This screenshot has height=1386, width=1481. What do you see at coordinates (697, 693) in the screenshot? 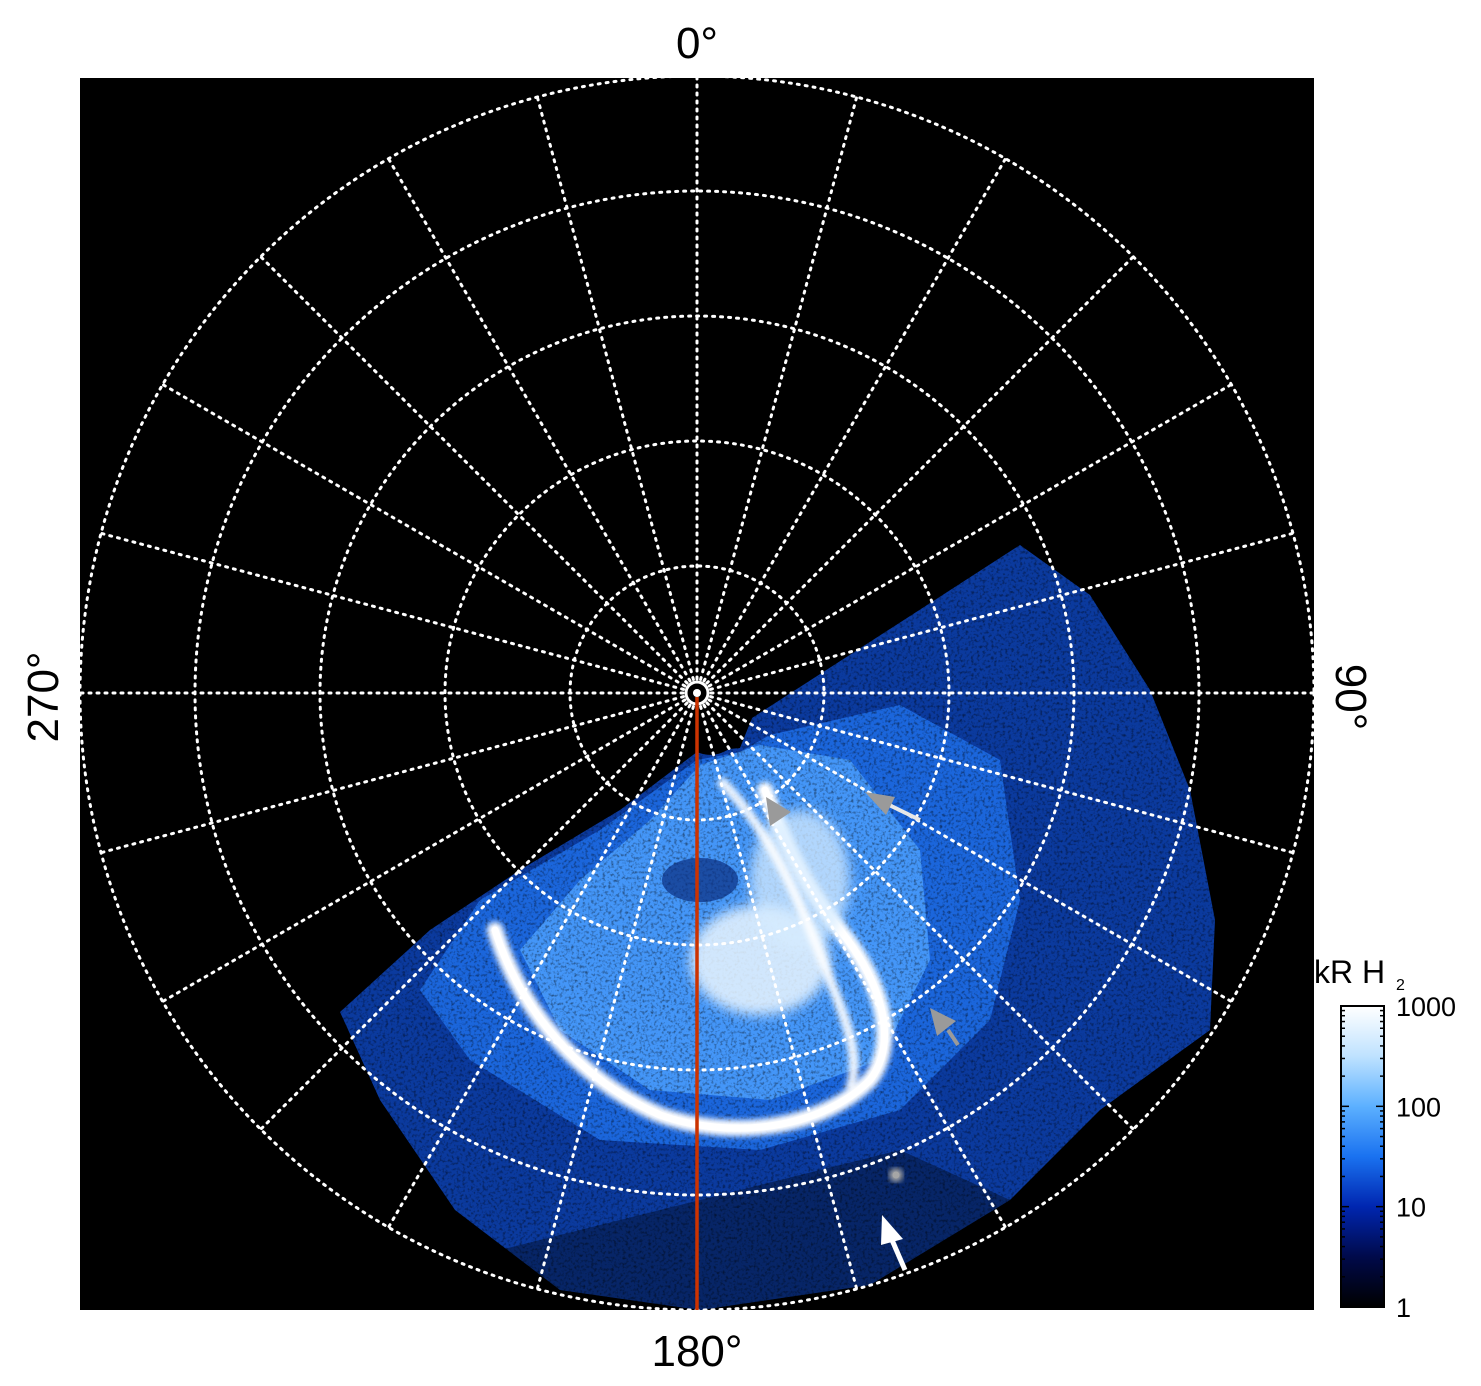
I see `latitude-circle` at bounding box center [697, 693].